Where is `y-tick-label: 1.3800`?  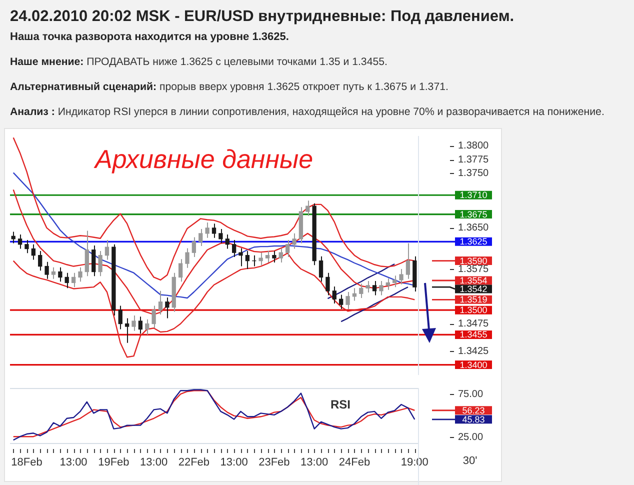
y-tick-label: 1.3800 is located at coordinates (474, 146).